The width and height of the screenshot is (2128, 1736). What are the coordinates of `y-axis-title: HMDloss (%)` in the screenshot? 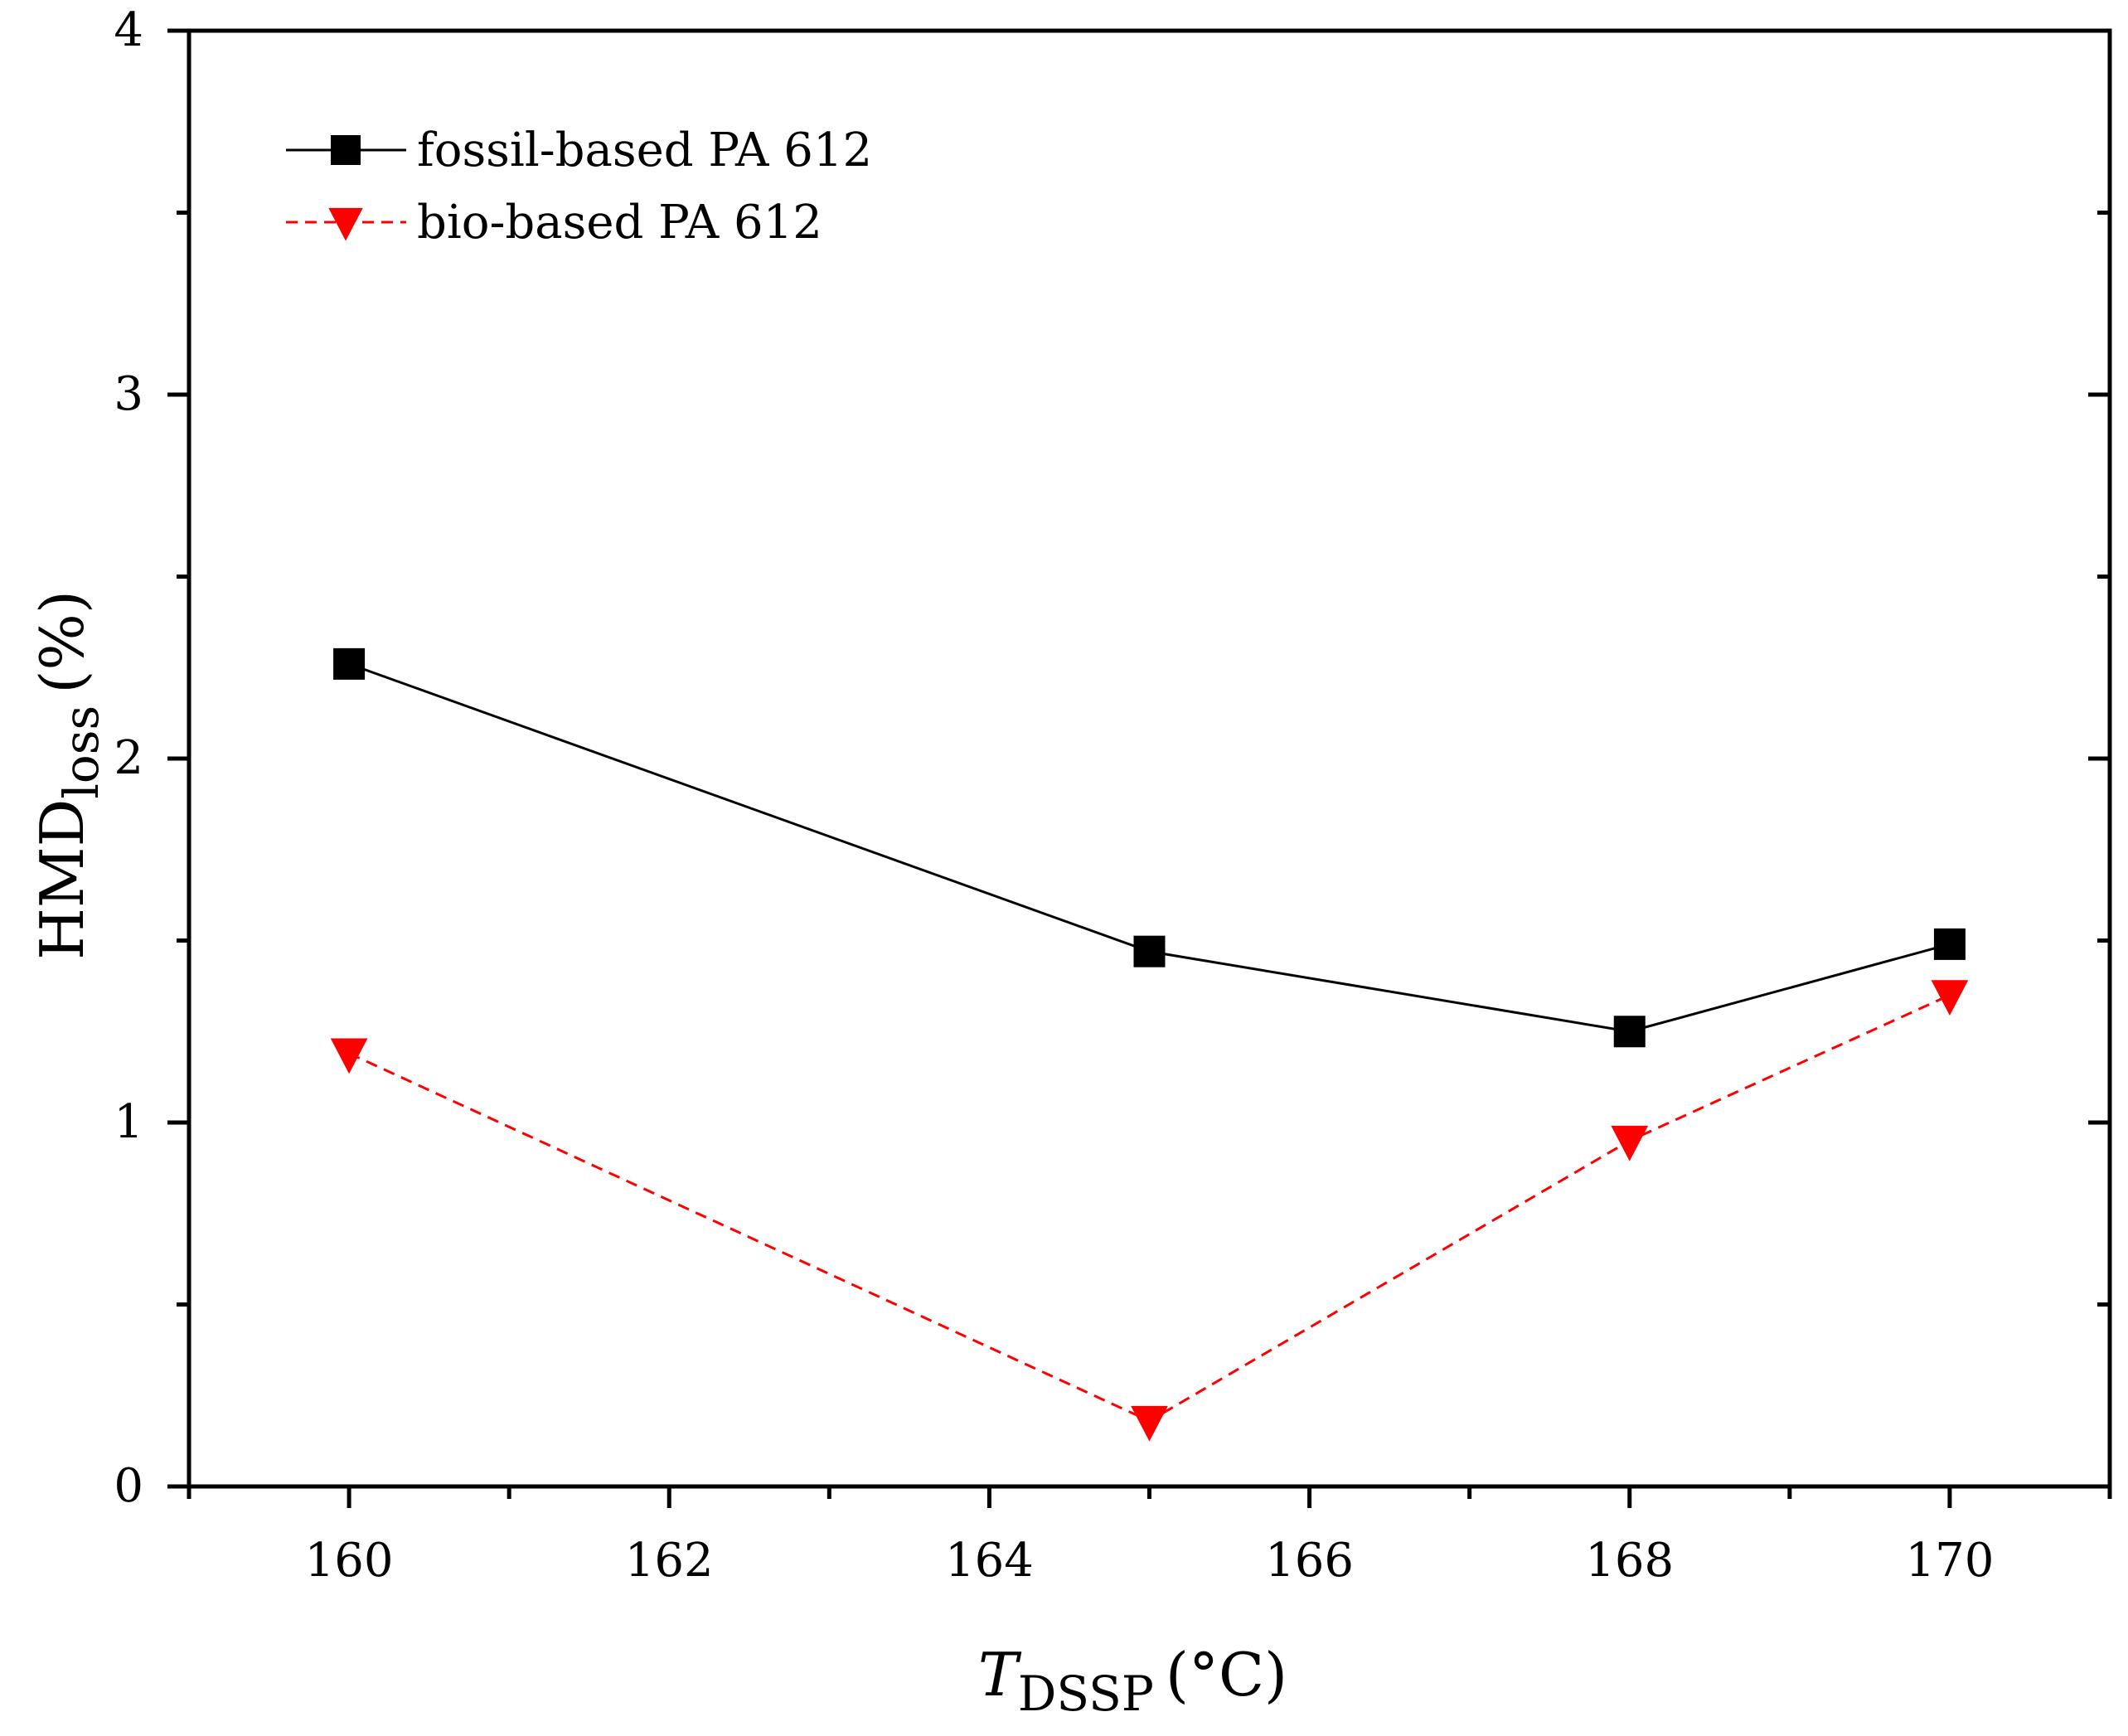 It's located at (68, 775).